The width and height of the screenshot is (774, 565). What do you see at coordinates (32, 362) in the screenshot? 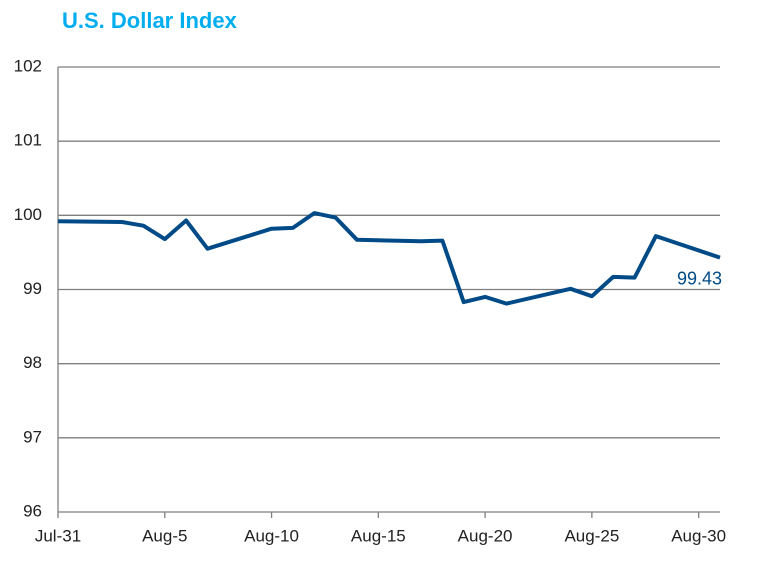
I see `y-tick-label: 98` at bounding box center [32, 362].